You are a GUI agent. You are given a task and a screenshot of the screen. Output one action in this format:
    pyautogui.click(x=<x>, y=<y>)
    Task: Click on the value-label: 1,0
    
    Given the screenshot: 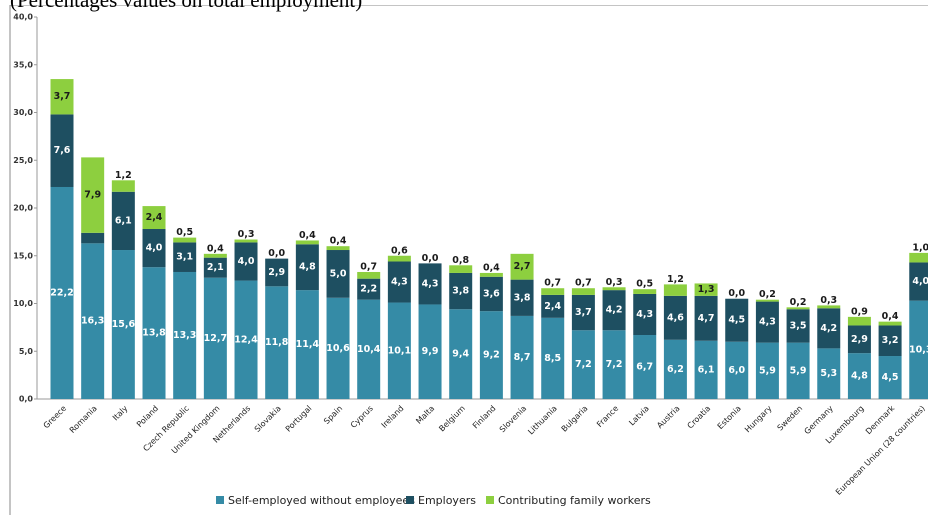 What is the action you would take?
    pyautogui.click(x=920, y=247)
    